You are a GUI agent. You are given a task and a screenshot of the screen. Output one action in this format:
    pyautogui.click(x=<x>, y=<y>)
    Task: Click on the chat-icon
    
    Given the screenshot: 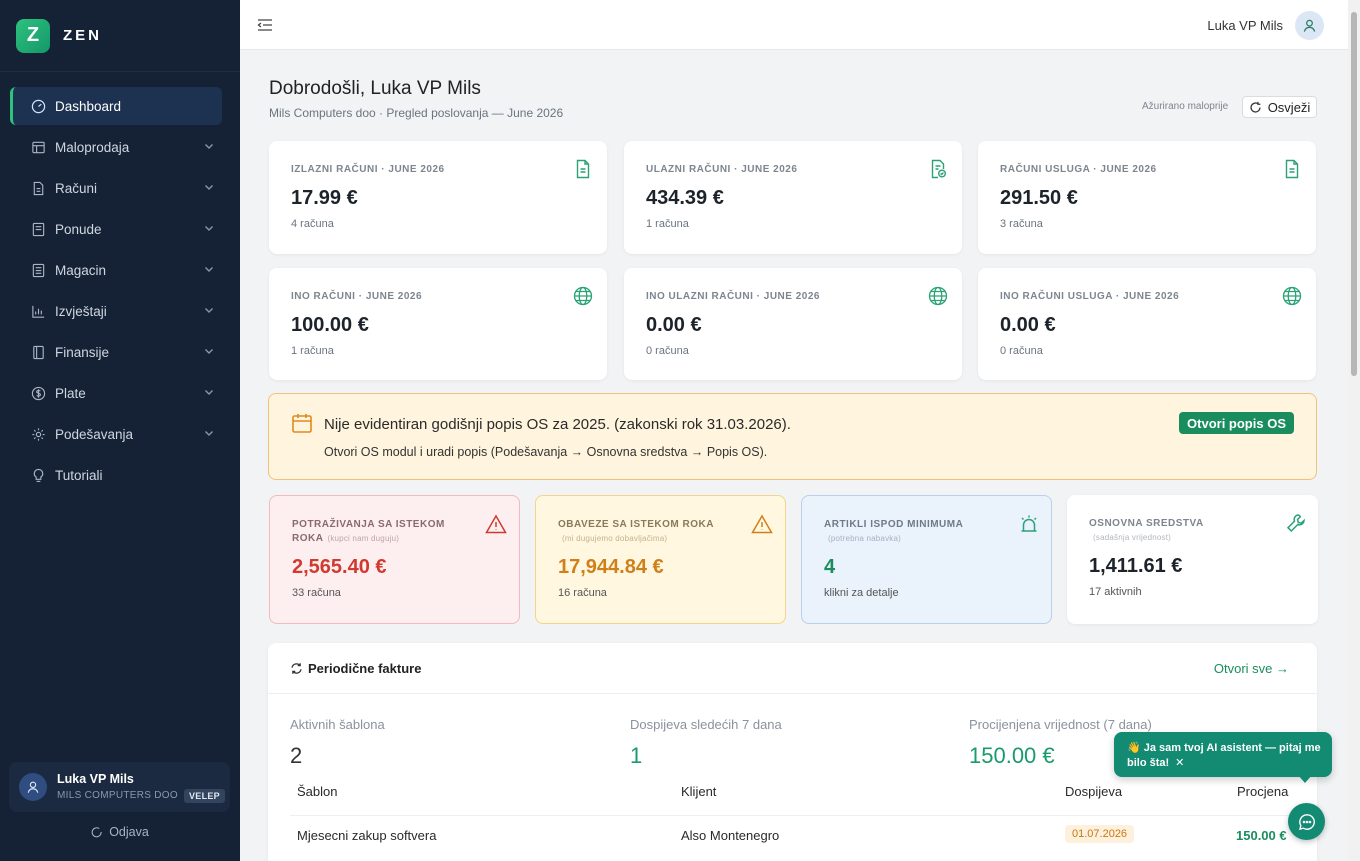 What is the action you would take?
    pyautogui.click(x=1306, y=821)
    